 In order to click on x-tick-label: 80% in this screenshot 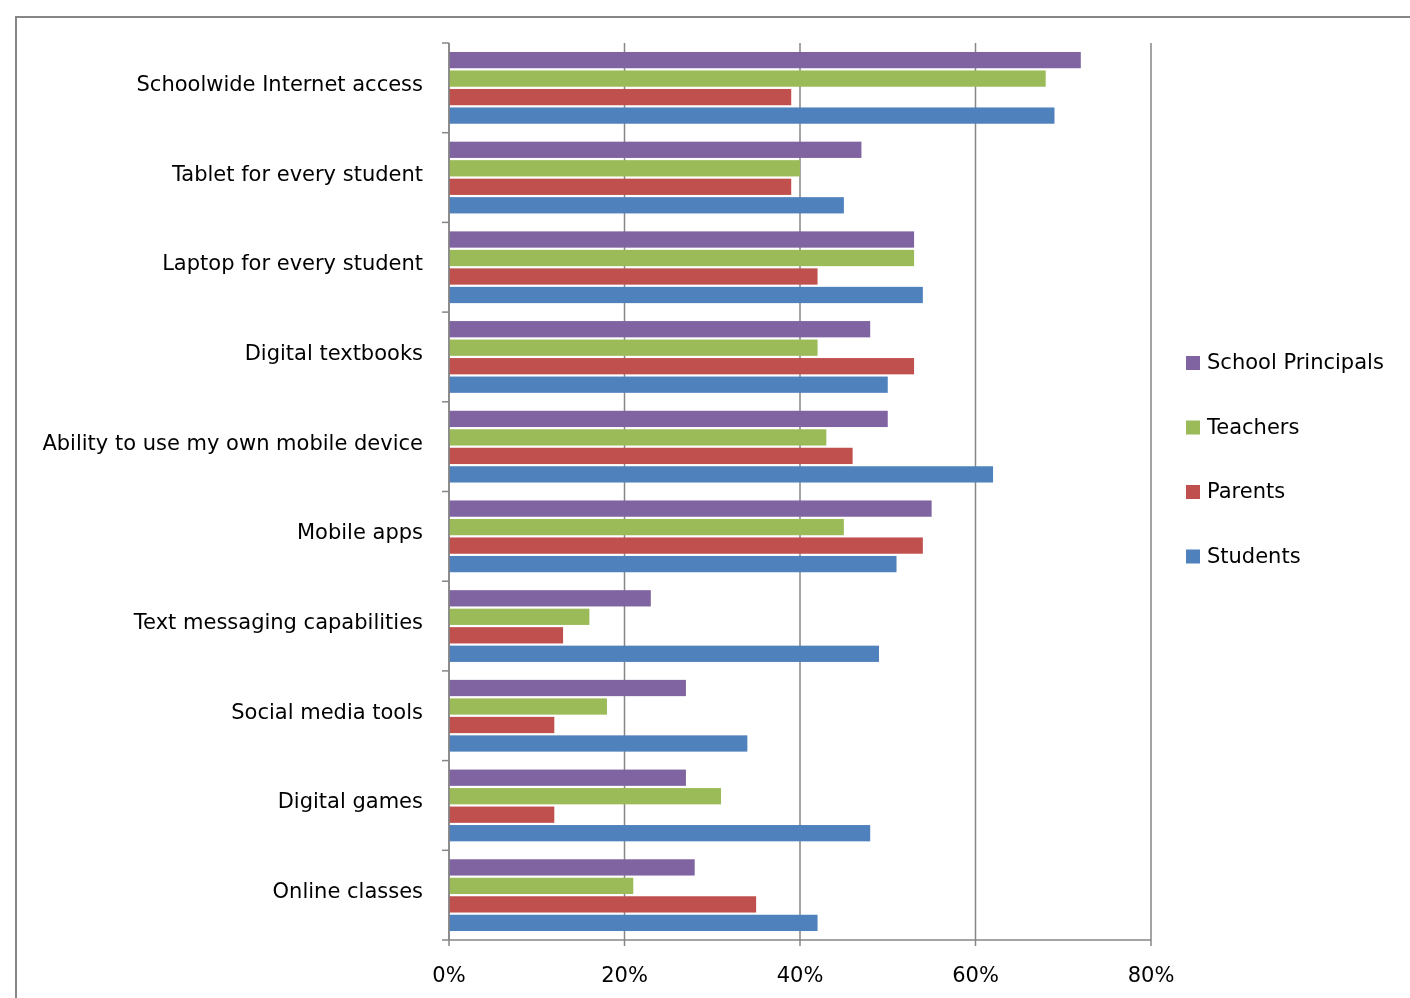, I will do `click(1151, 975)`.